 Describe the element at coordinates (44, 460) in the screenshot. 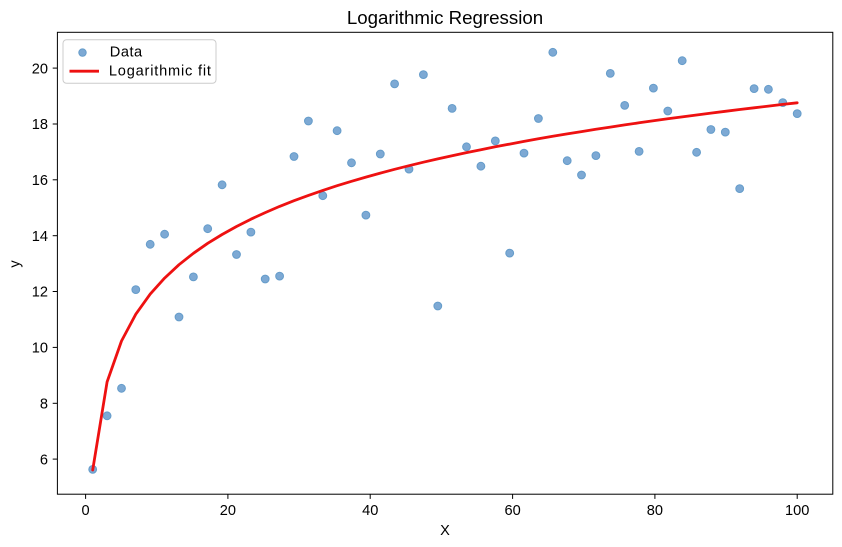

I see `svg-text: 6` at that location.